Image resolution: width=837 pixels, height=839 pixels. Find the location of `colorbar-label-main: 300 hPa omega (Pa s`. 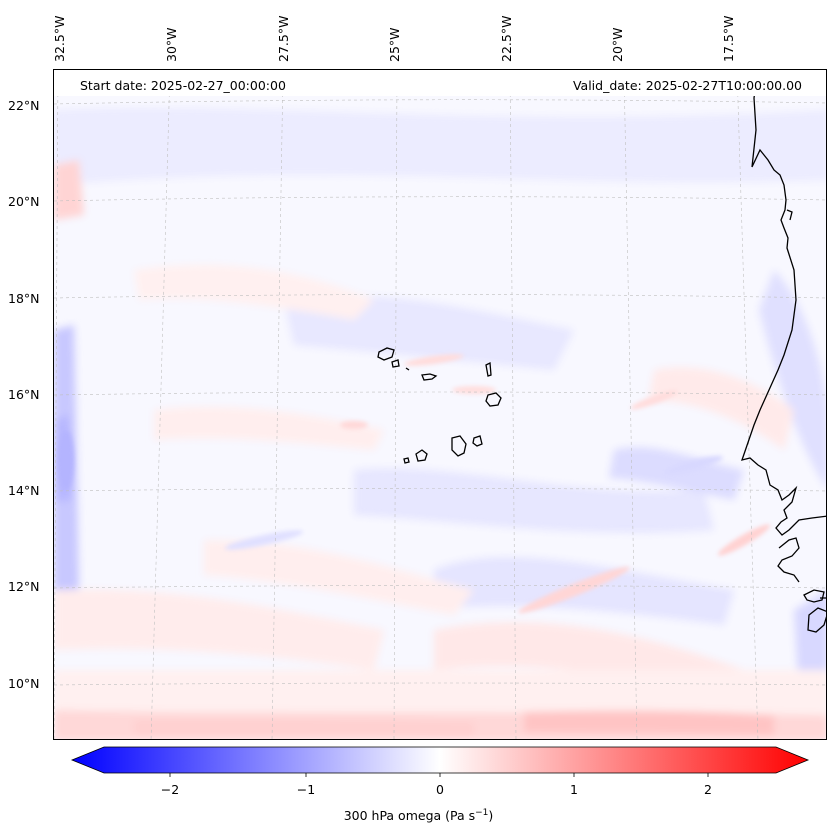

colorbar-label-main: 300 hPa omega (Pa s is located at coordinates (409, 816).